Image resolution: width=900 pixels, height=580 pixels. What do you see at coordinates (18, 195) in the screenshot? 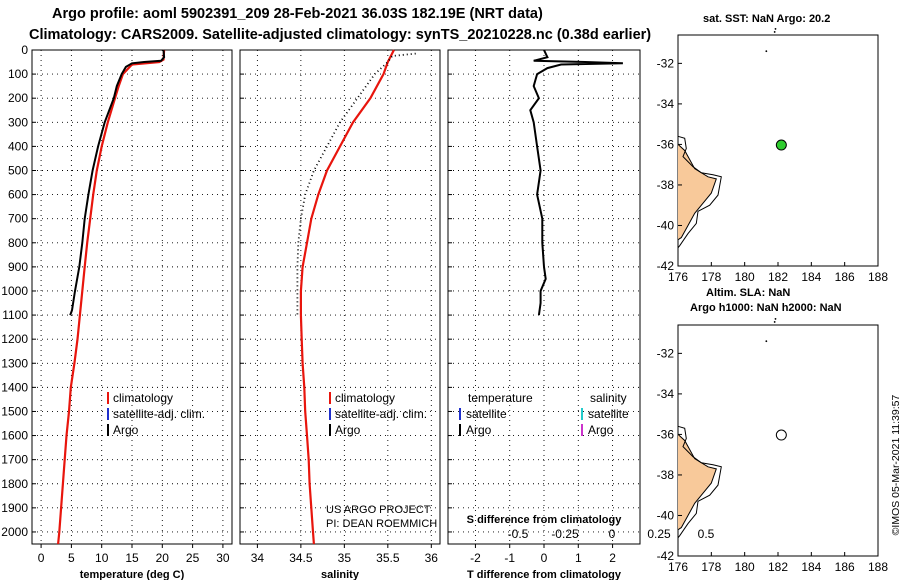
I see `y-tick-label: 600` at bounding box center [18, 195].